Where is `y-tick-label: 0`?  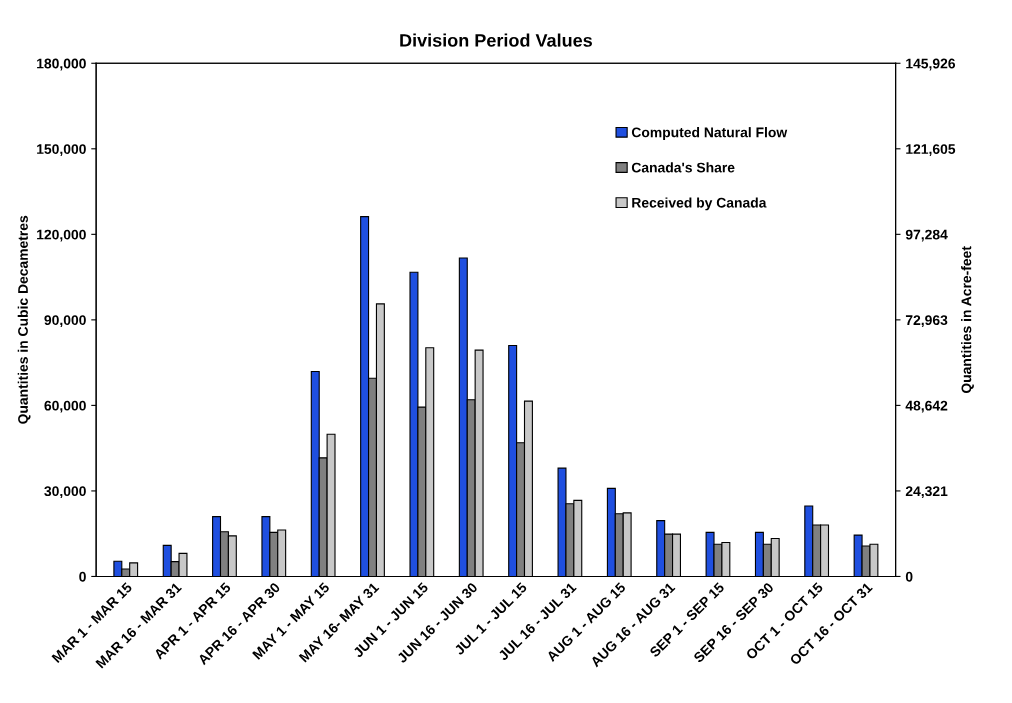
y-tick-label: 0 is located at coordinates (82, 576).